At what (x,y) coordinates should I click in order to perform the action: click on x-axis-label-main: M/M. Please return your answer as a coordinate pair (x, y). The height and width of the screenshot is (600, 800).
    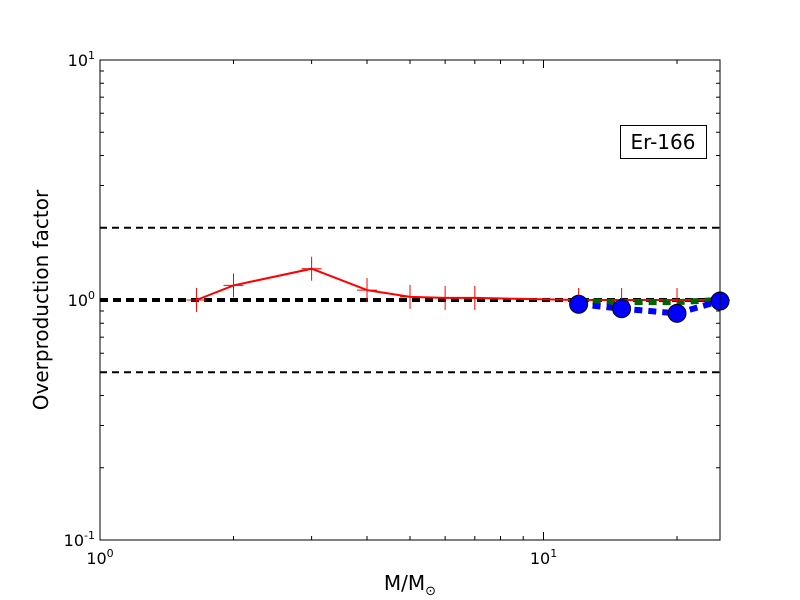
    Looking at the image, I should click on (404, 583).